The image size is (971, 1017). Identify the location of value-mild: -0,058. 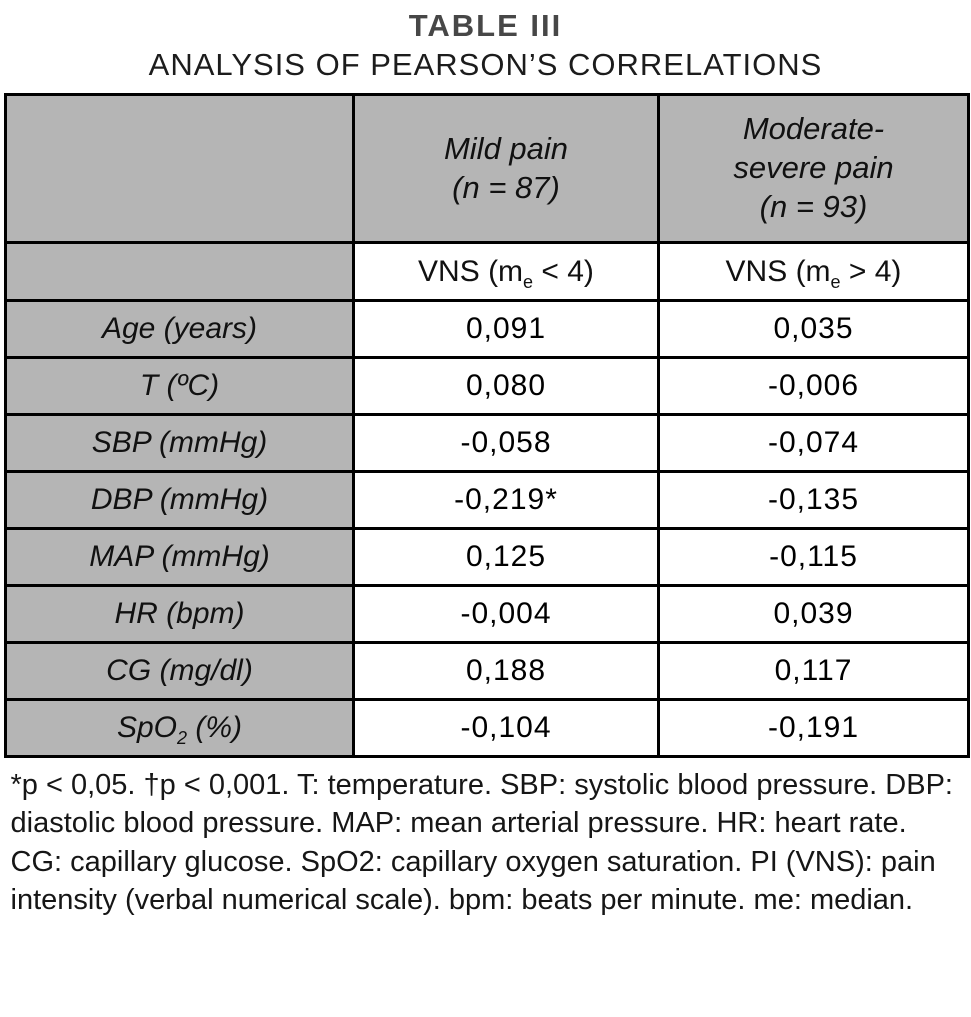
(506, 443).